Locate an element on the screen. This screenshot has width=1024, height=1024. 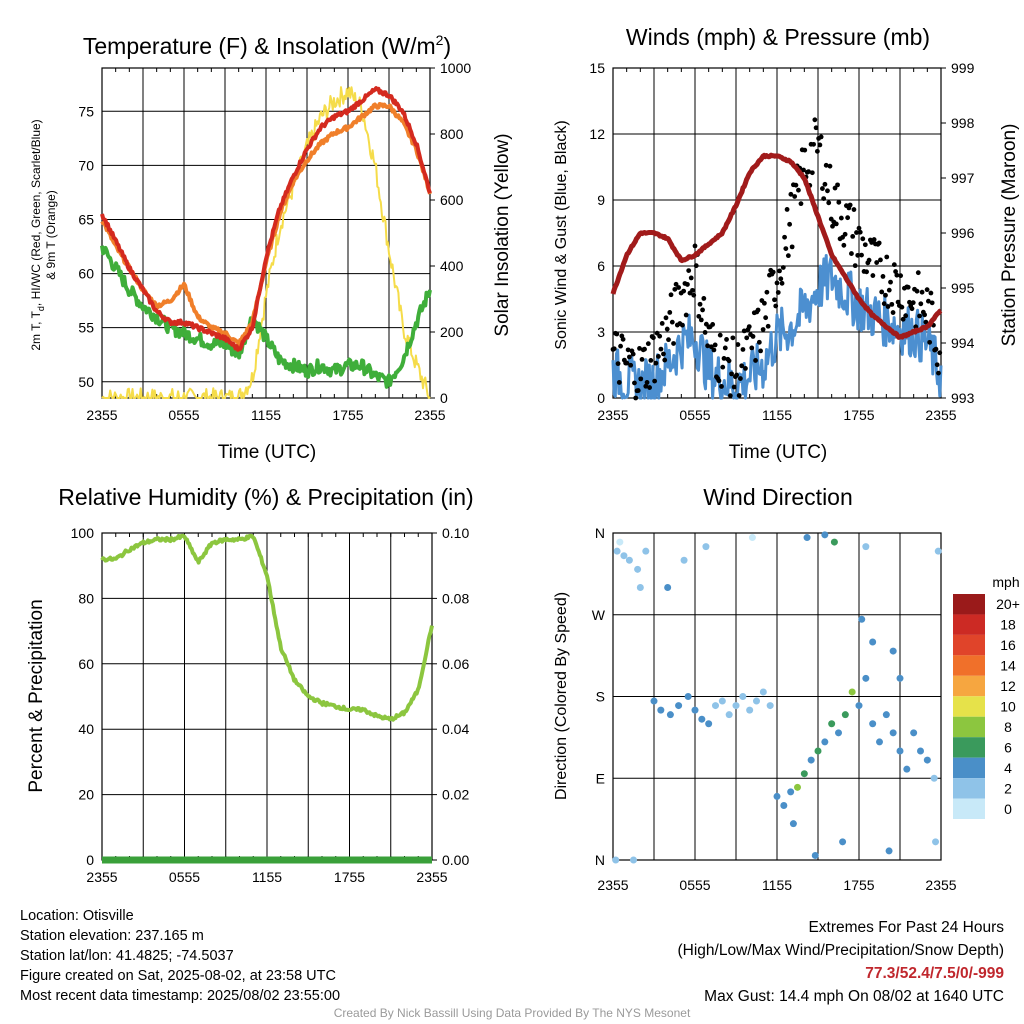
dewpoint-series is located at coordinates (266, 317).